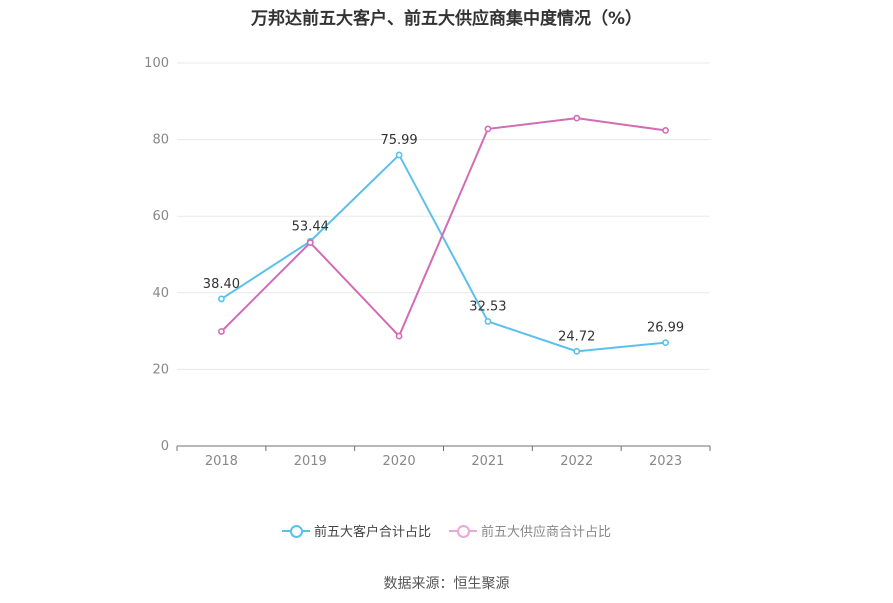 Image resolution: width=893 pixels, height=603 pixels. What do you see at coordinates (156, 63) in the screenshot?
I see `y-tick-label: 100` at bounding box center [156, 63].